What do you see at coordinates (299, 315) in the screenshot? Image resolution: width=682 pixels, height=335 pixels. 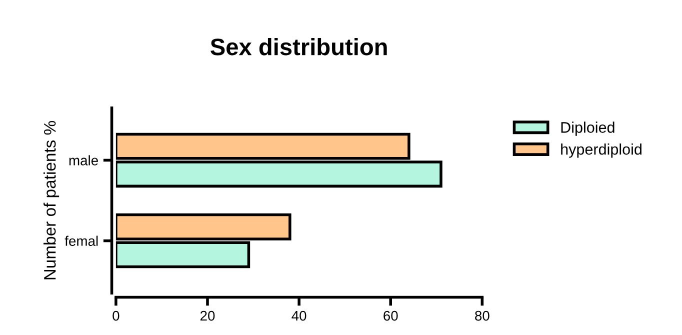 I see `x-tick-label: 40` at bounding box center [299, 315].